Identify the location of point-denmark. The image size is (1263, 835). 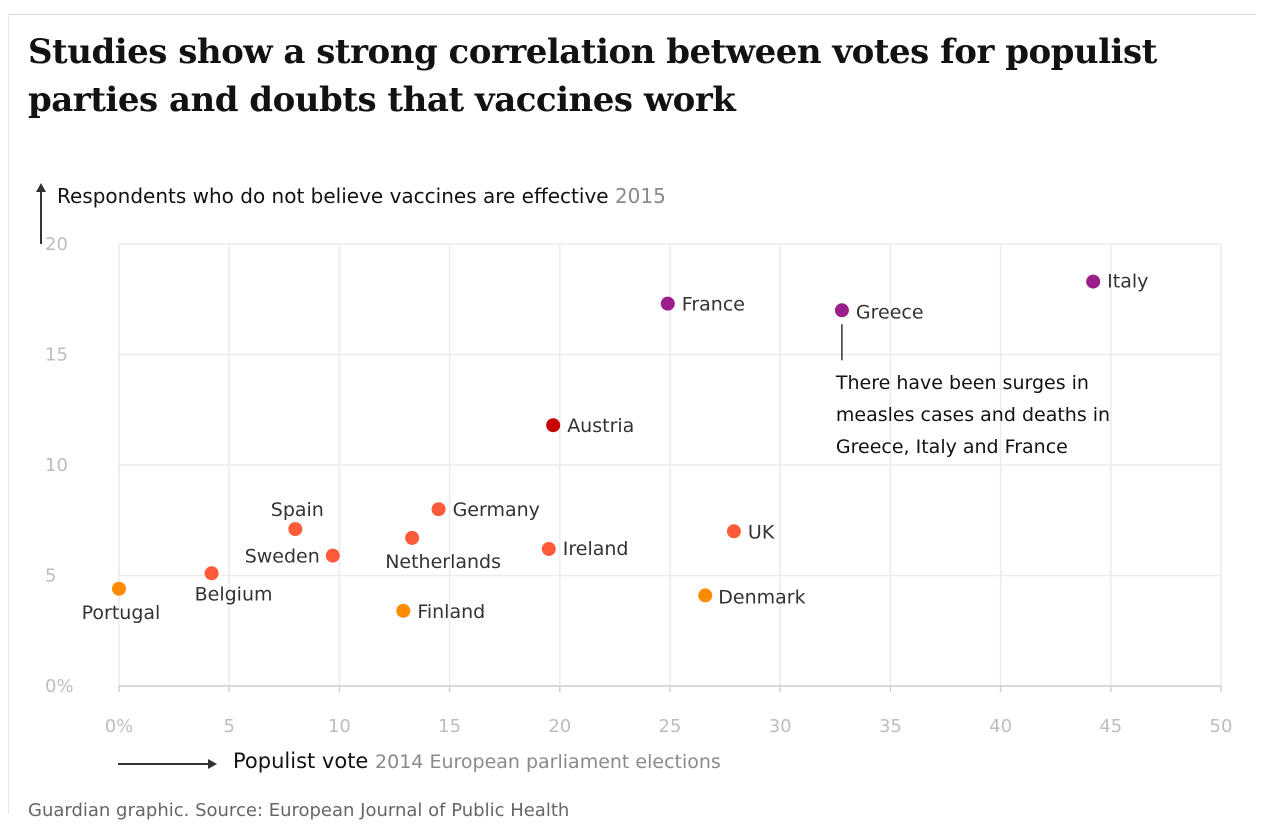
(705, 595).